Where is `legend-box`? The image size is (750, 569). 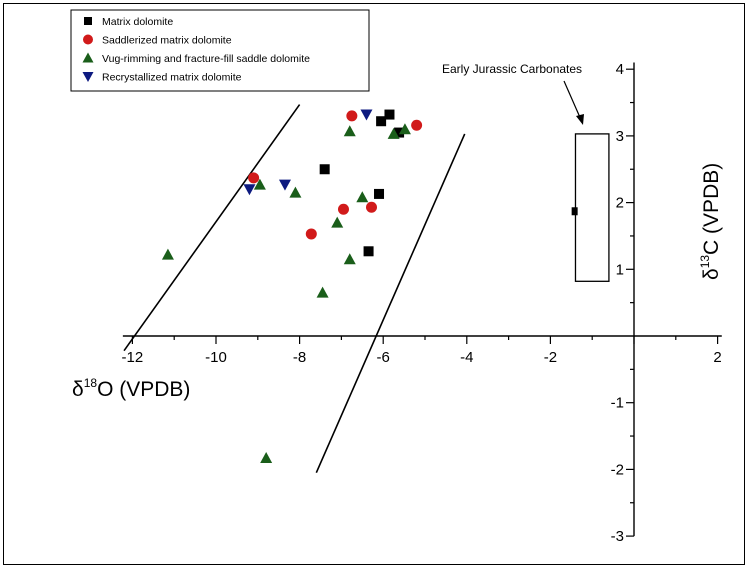
legend-box is located at coordinates (220, 50).